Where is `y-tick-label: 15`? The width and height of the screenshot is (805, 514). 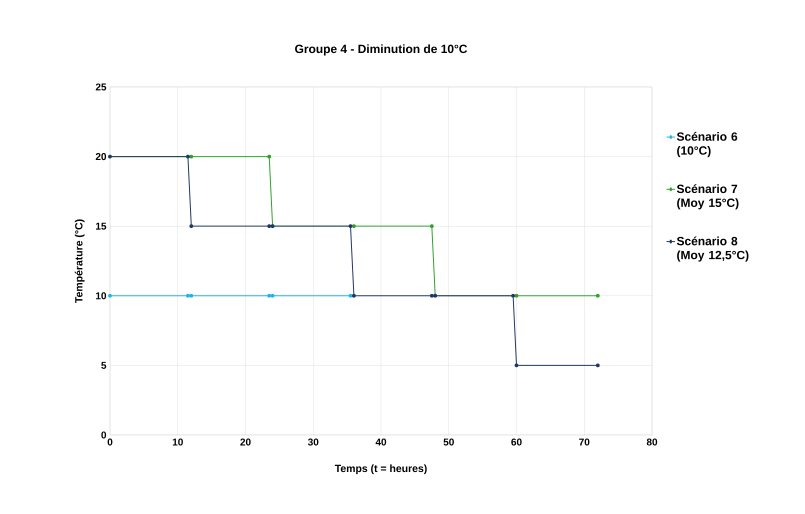
y-tick-label: 15 is located at coordinates (101, 226).